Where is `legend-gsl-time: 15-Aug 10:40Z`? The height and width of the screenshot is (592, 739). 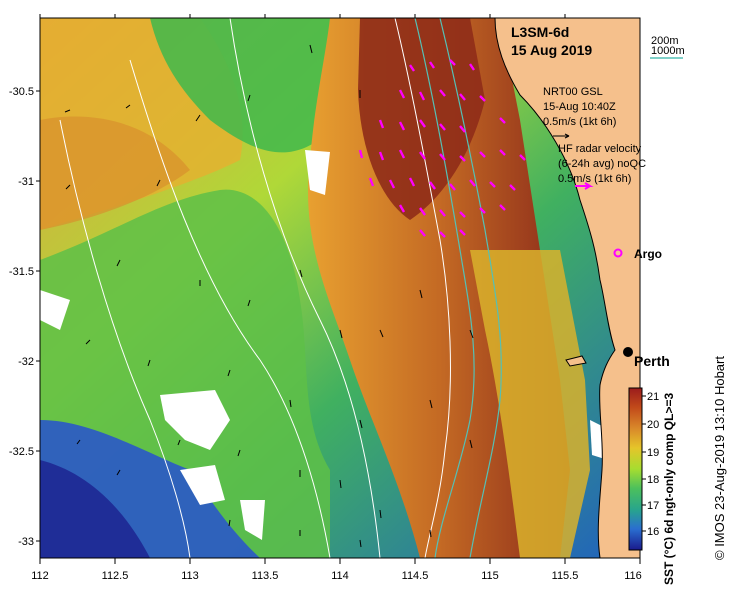 legend-gsl-time: 15-Aug 10:40Z is located at coordinates (579, 107).